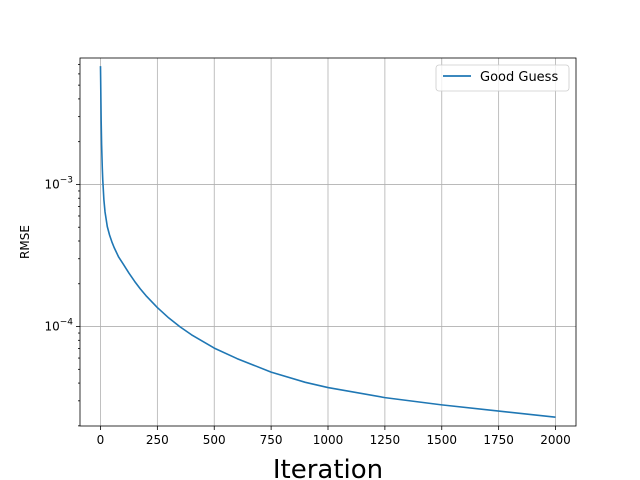 The height and width of the screenshot is (480, 640). What do you see at coordinates (328, 467) in the screenshot?
I see `x-axis-label: Iteration` at bounding box center [328, 467].